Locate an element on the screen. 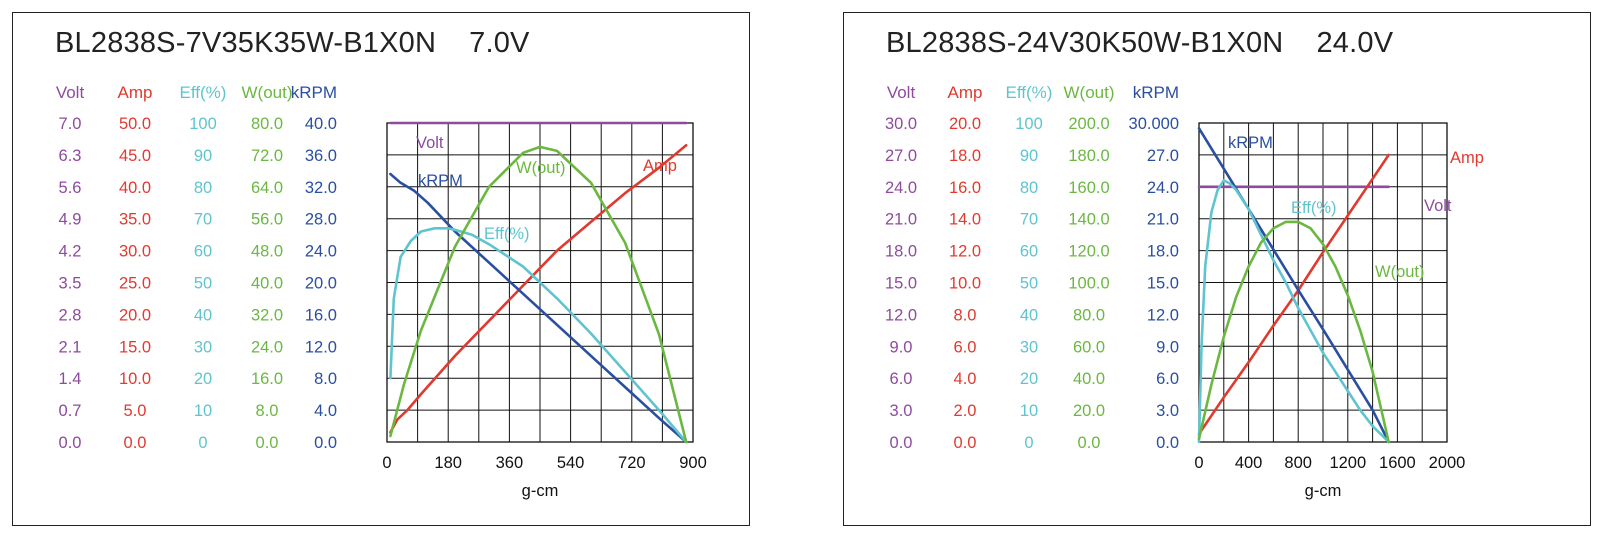  axis-tick-label: 120.0 is located at coordinates (1088, 252).